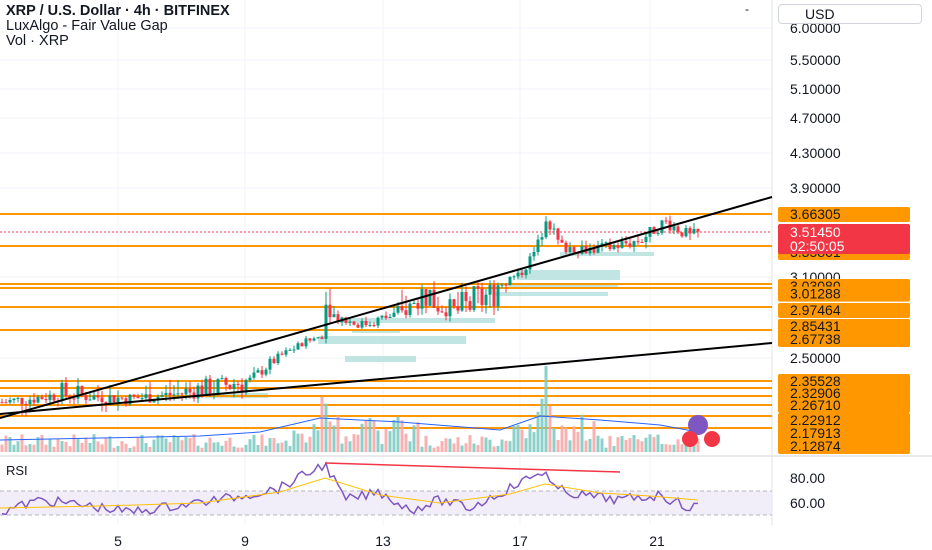 Image resolution: width=932 pixels, height=550 pixels. I want to click on symbol-title: XRP / U.S. Dollar · 4h · BITFINEX, so click(118, 11).